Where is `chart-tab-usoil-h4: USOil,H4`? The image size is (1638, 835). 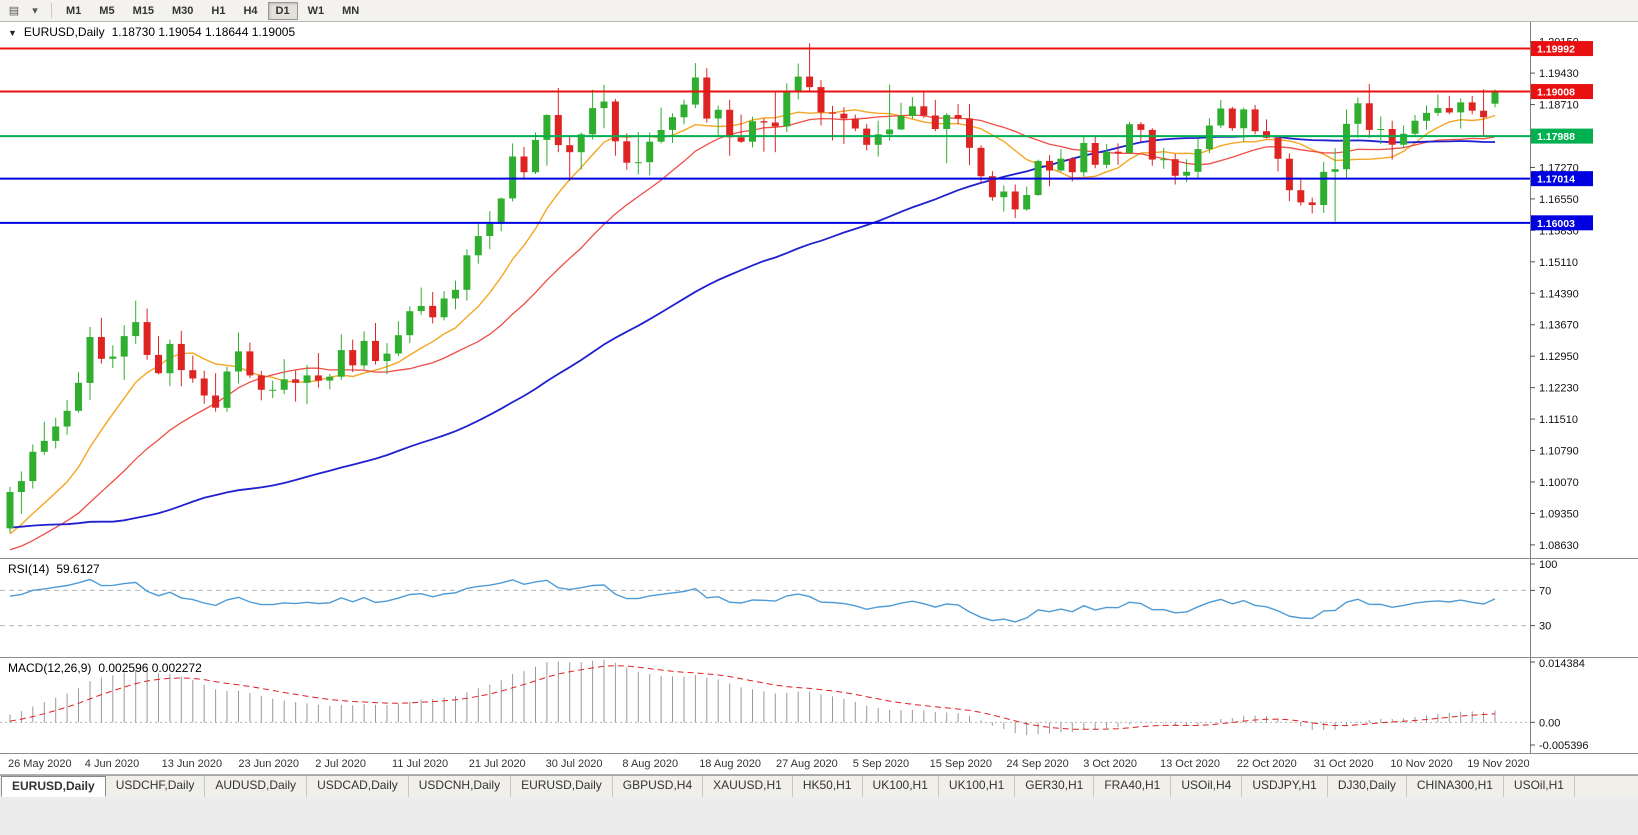
chart-tab-usoil-h4: USOil,H4 is located at coordinates (1207, 786).